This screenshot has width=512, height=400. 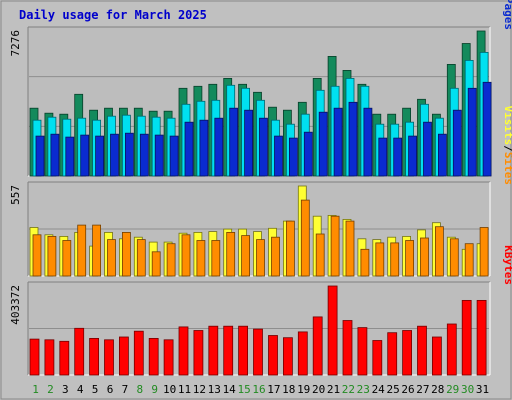 I want to click on xtick-label-16: 16, so click(x=258, y=389).